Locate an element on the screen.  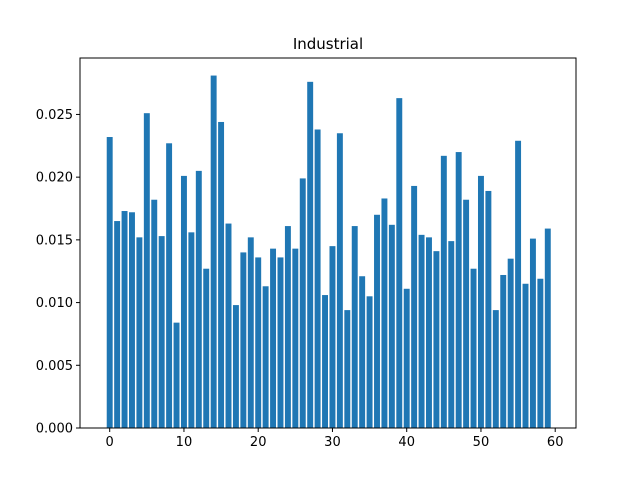
x-tick-label: 10 is located at coordinates (184, 442).